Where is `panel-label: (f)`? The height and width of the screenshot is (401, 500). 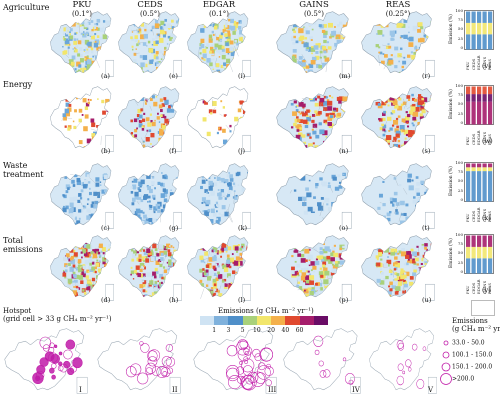
panel-label: (f) is located at coordinates (173, 151).